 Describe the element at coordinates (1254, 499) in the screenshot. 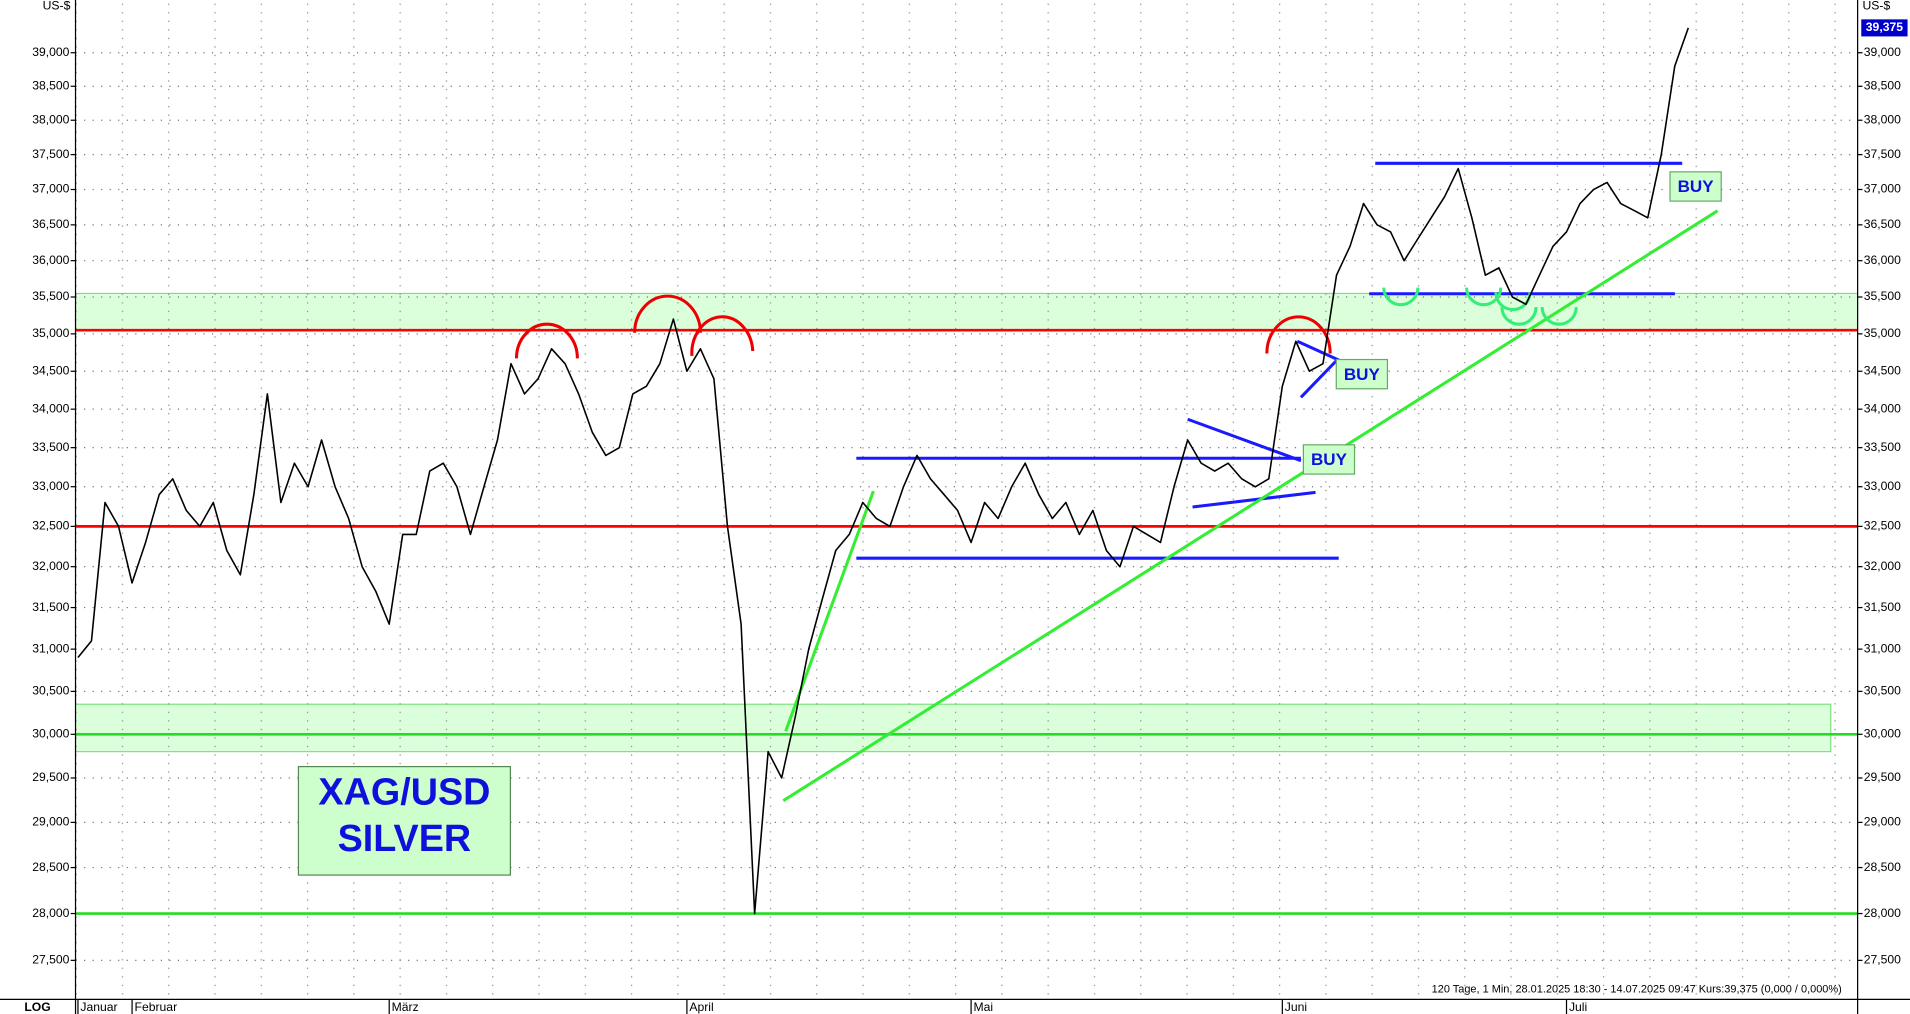

I see `triangle-lower` at that location.